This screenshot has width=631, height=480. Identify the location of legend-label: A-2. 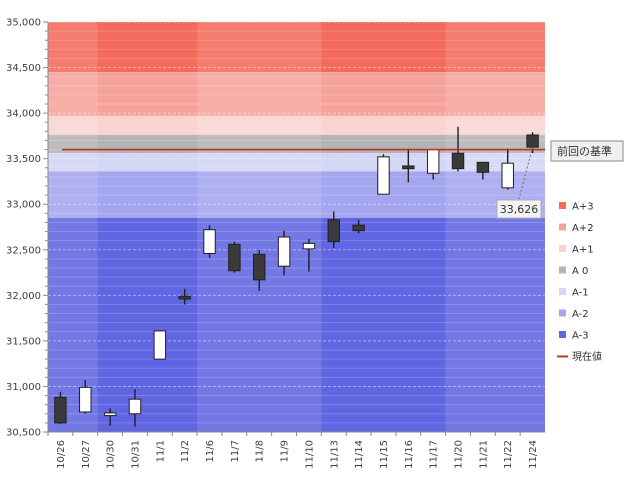
(580, 314).